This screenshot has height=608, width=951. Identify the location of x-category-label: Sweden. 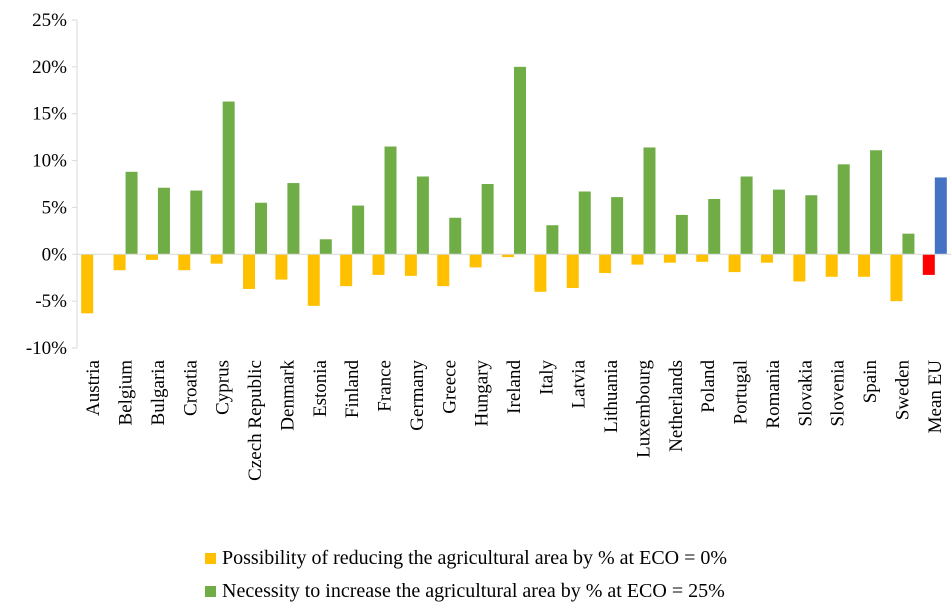
(902, 390).